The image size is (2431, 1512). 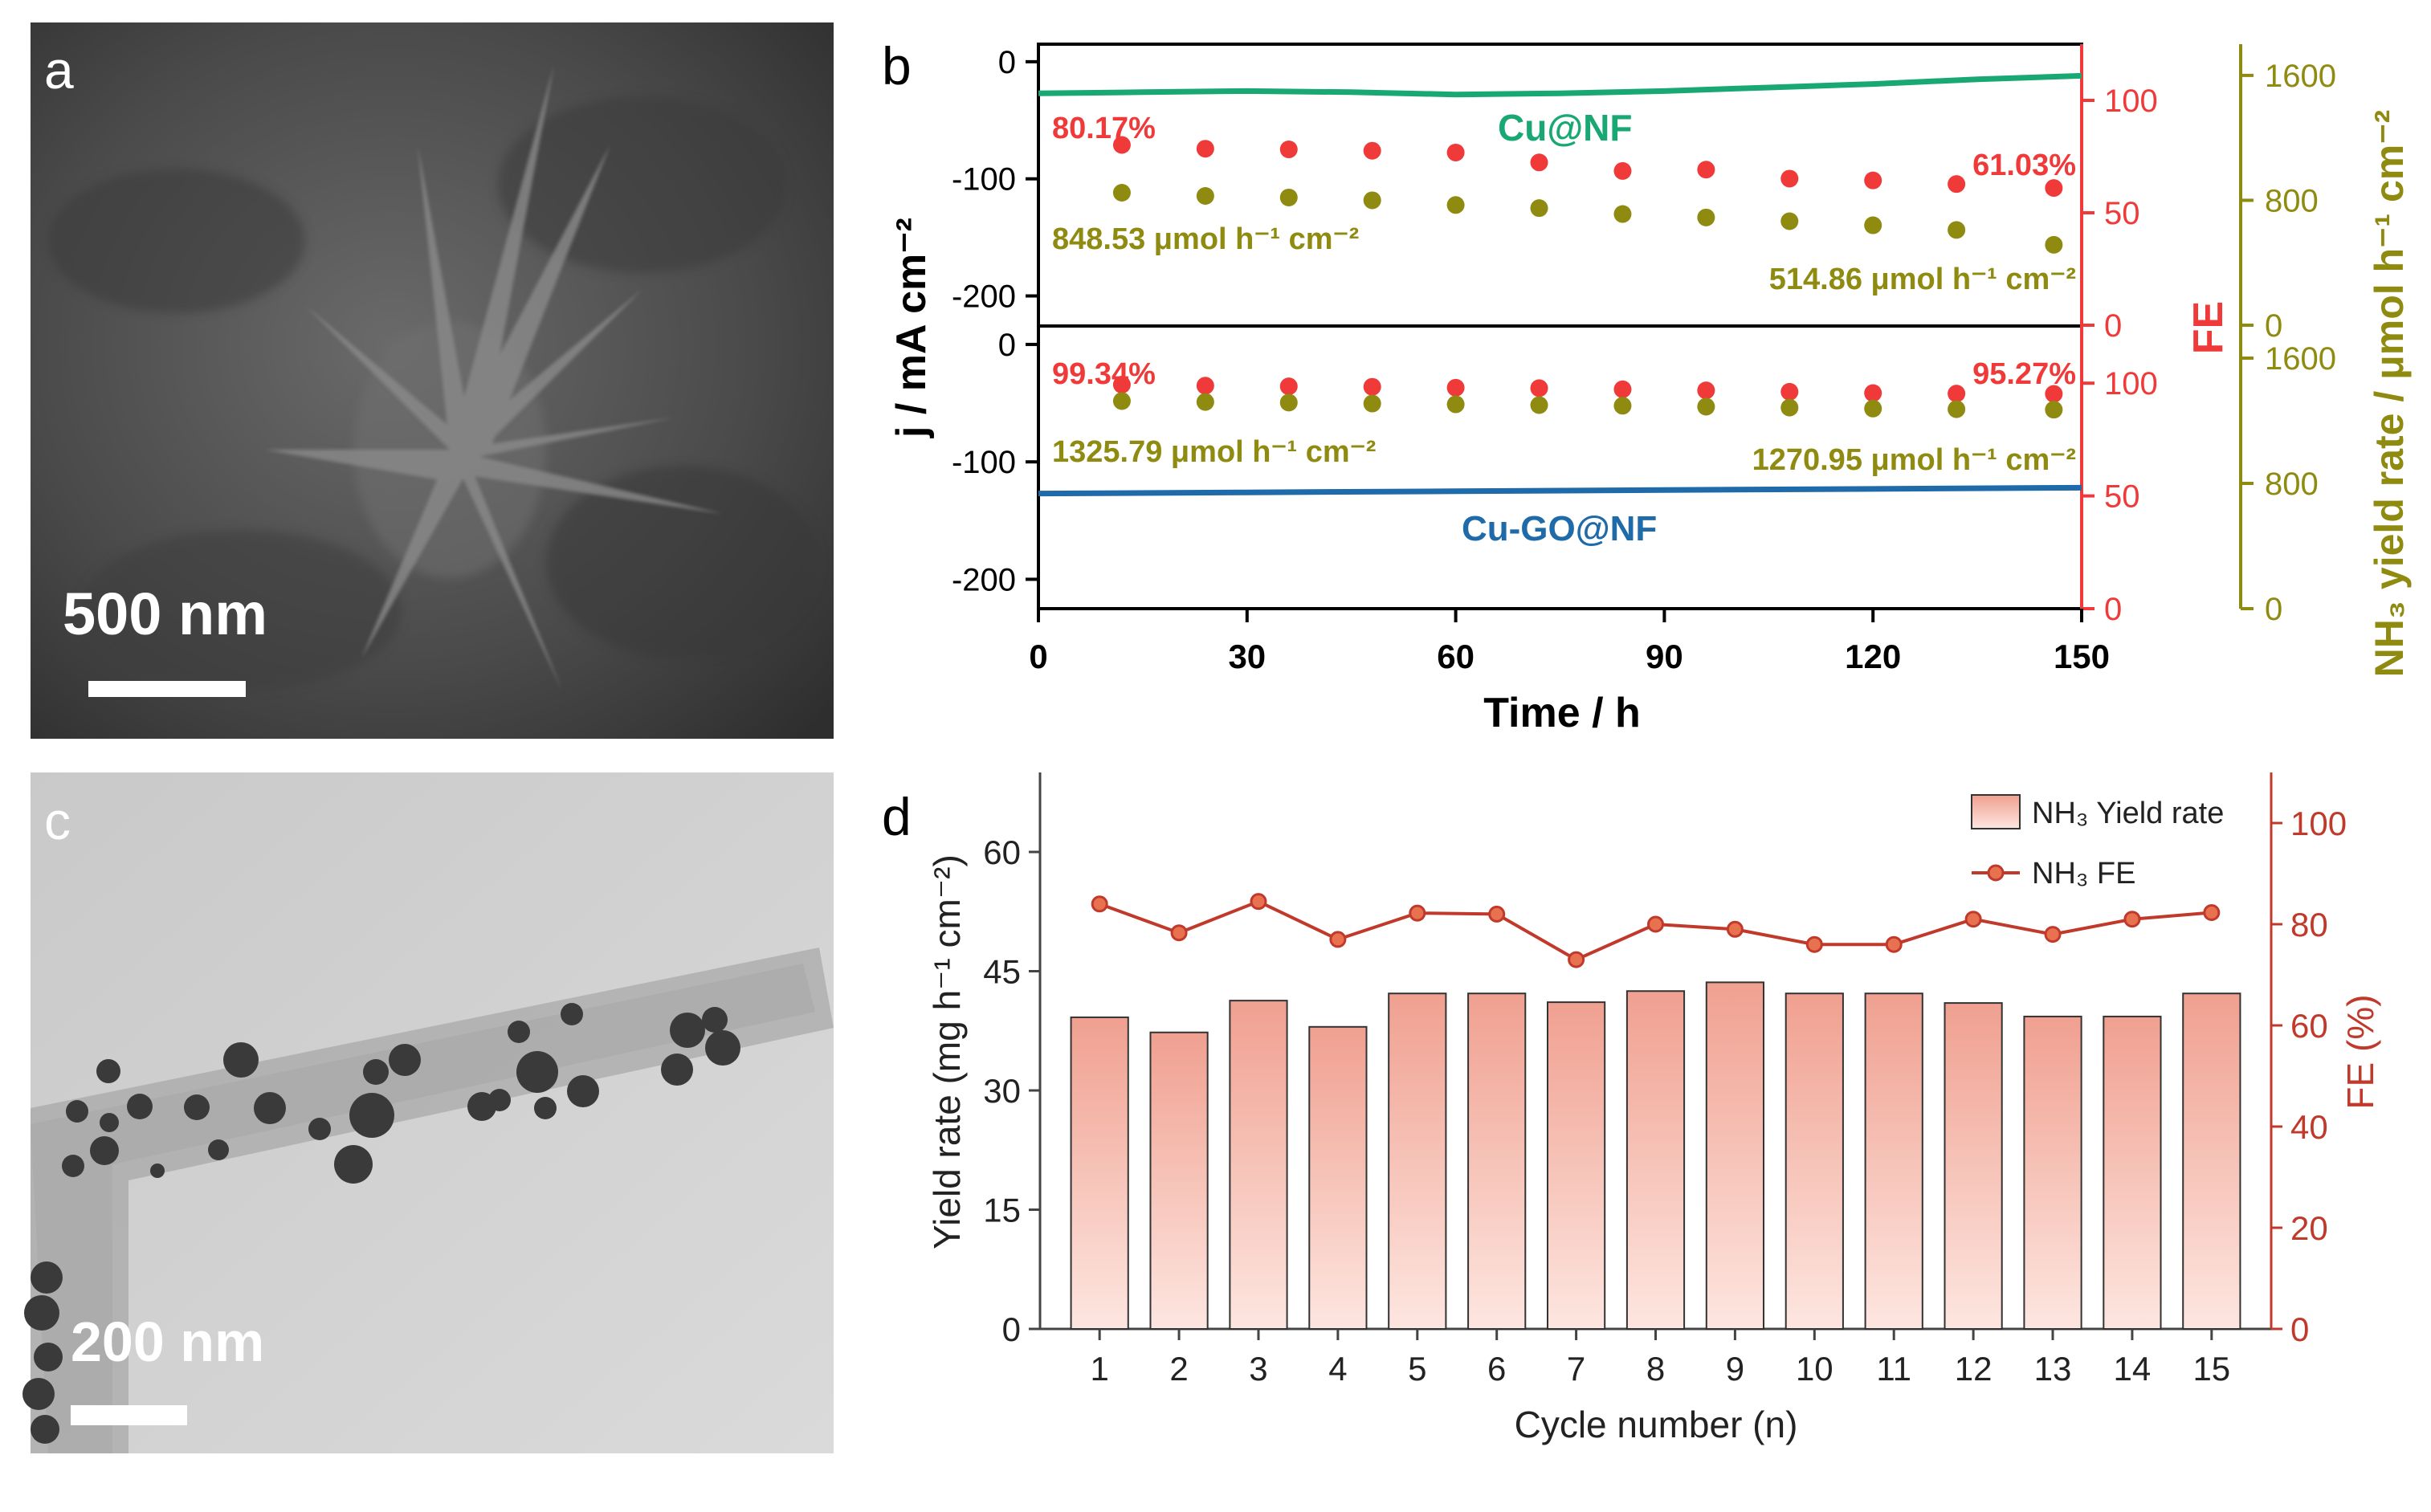 What do you see at coordinates (1104, 374) in the screenshot?
I see `fe-start-label: 99.34%` at bounding box center [1104, 374].